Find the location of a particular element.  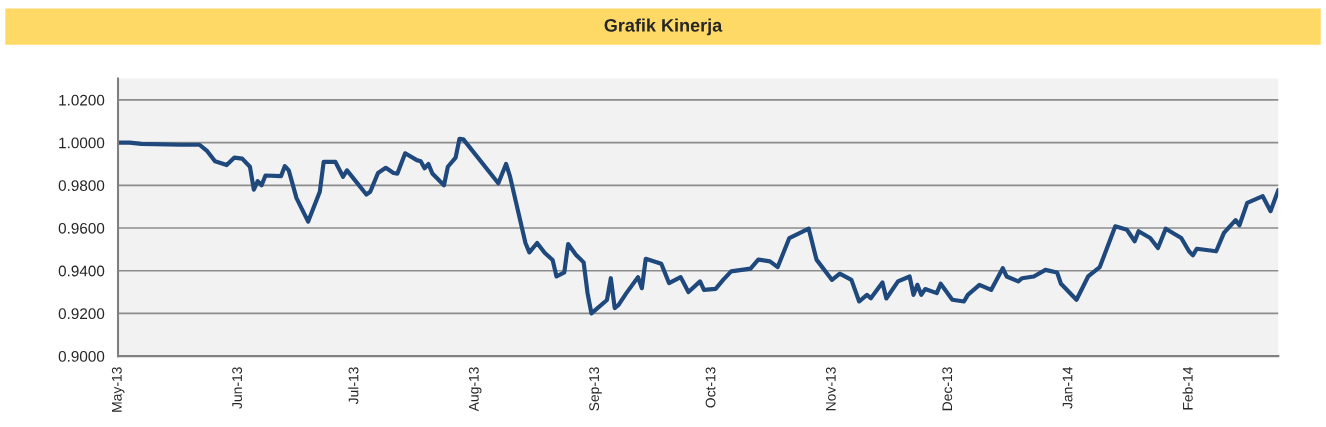

x-tick-label: May-13 is located at coordinates (118, 389).